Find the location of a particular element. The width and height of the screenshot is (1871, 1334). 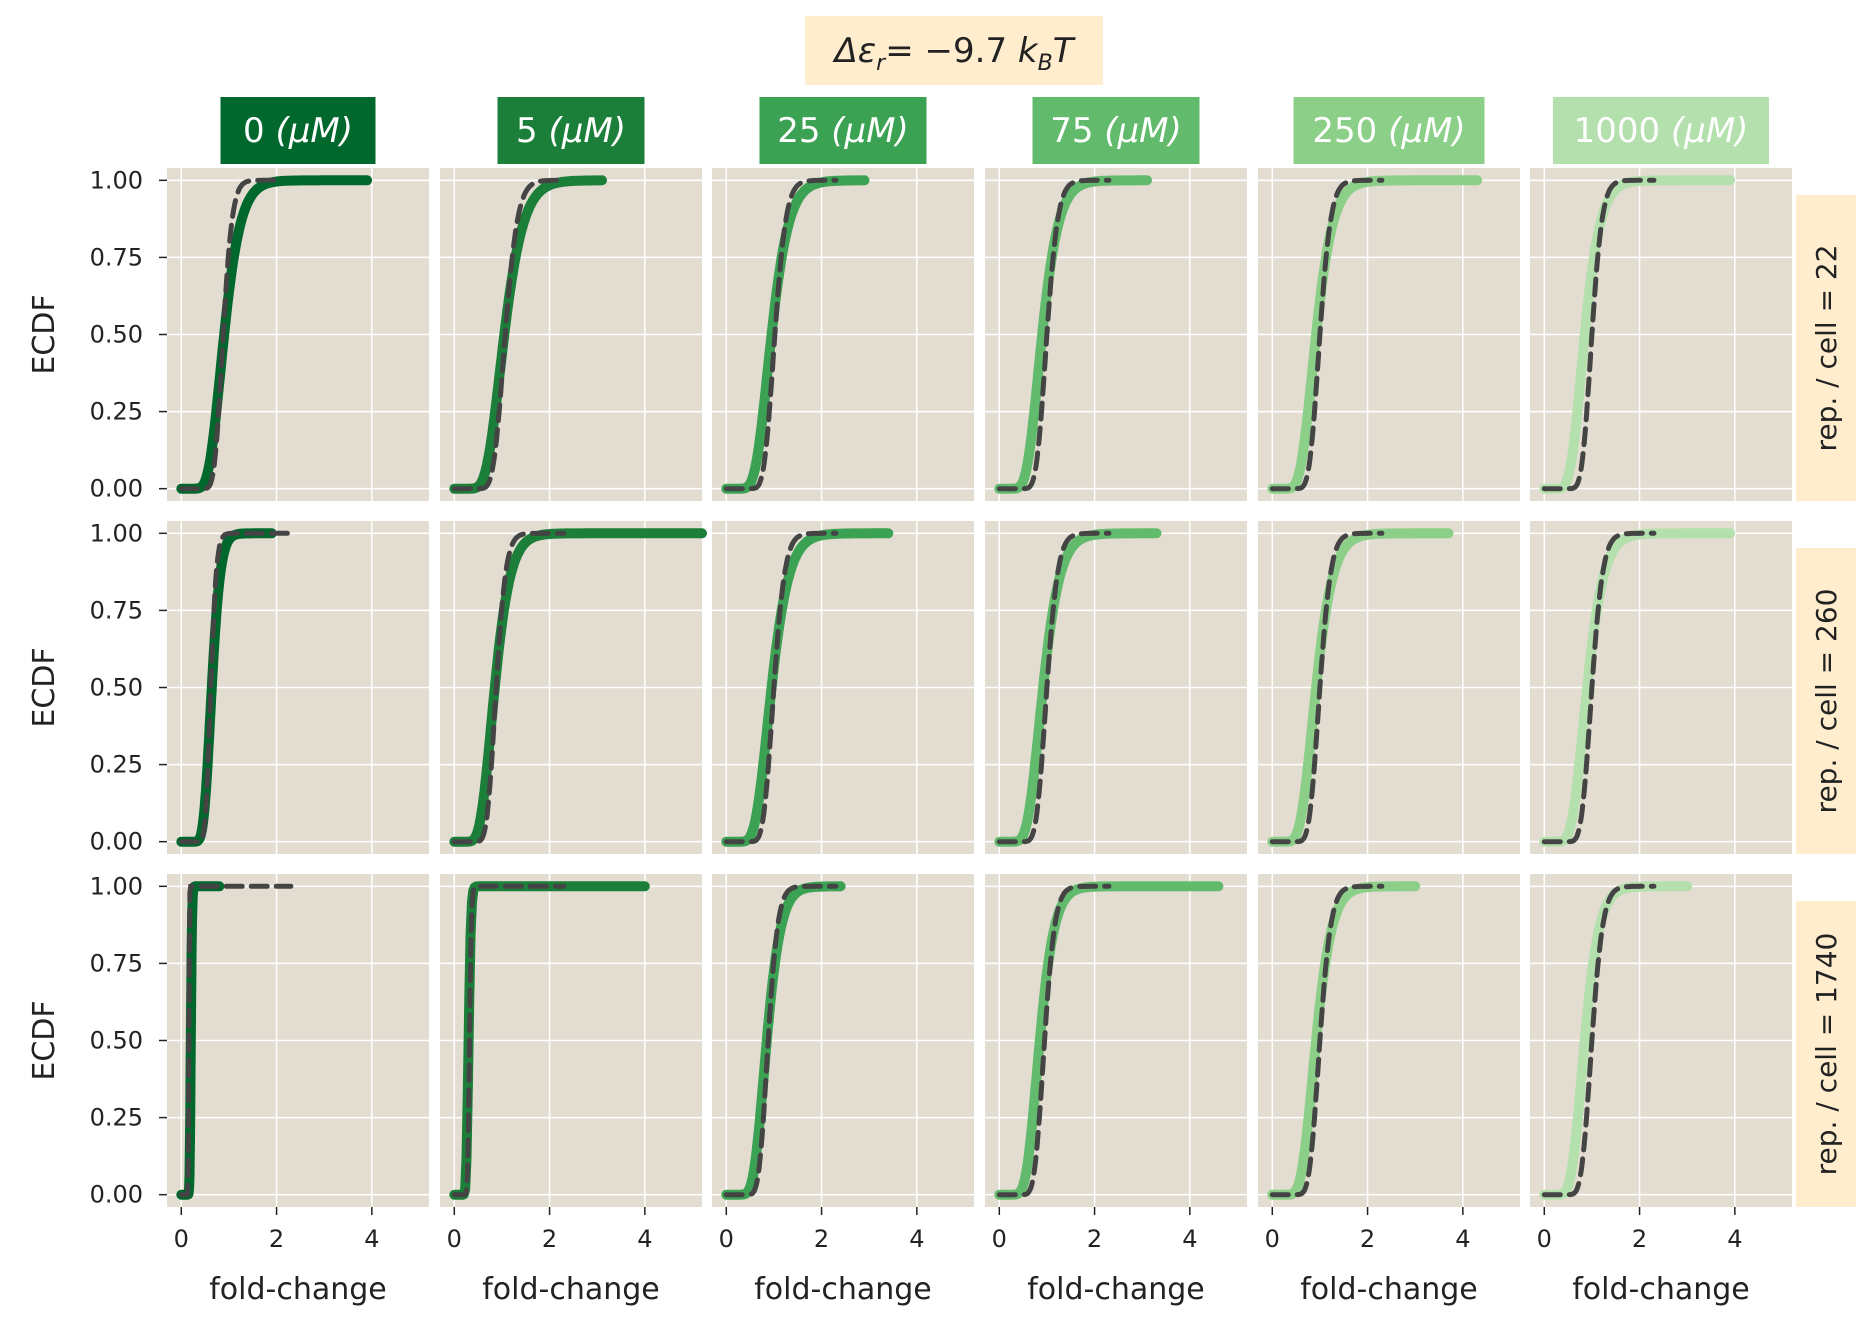

facet-panel-r1-c4 is located at coordinates (1116, 334).